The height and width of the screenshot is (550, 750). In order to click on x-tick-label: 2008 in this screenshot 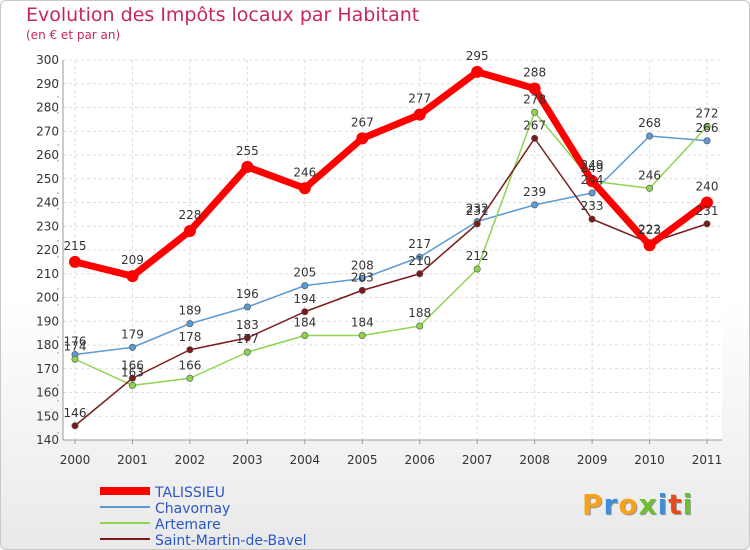, I will do `click(534, 460)`.